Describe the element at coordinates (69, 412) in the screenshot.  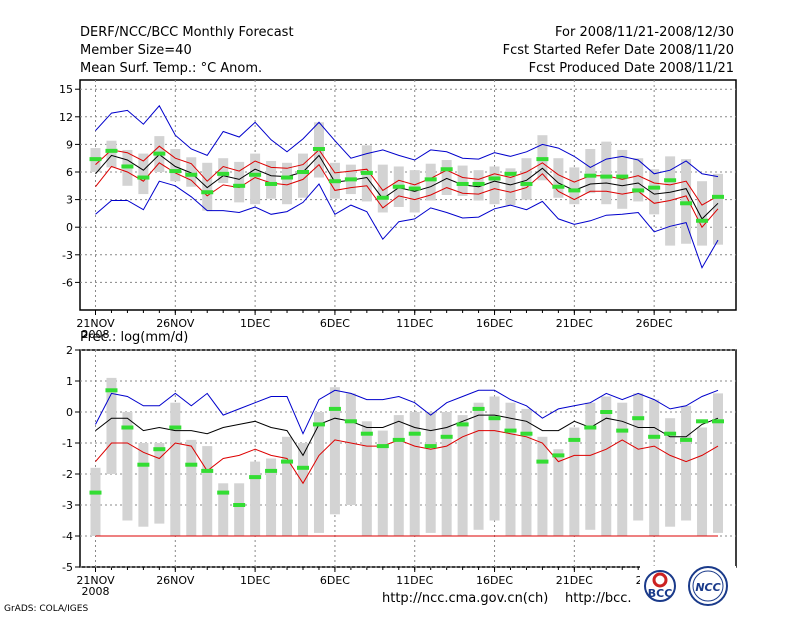
I see `y-tick-label: 0` at that location.